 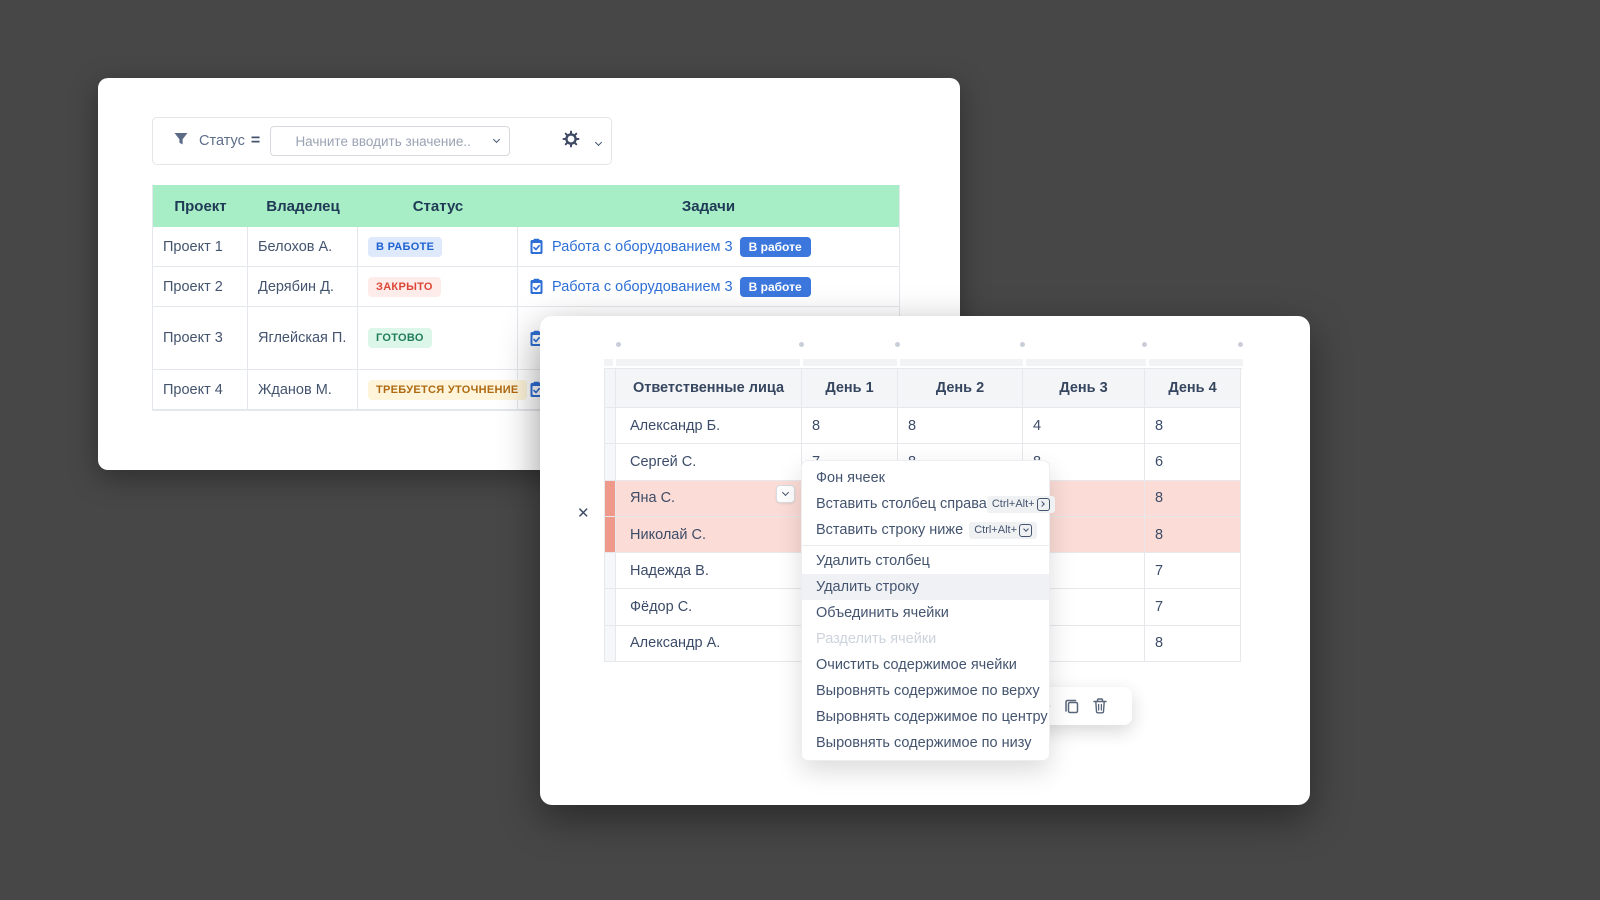 What do you see at coordinates (709, 535) in the screenshot?
I see `name-cell: Николай С.` at bounding box center [709, 535].